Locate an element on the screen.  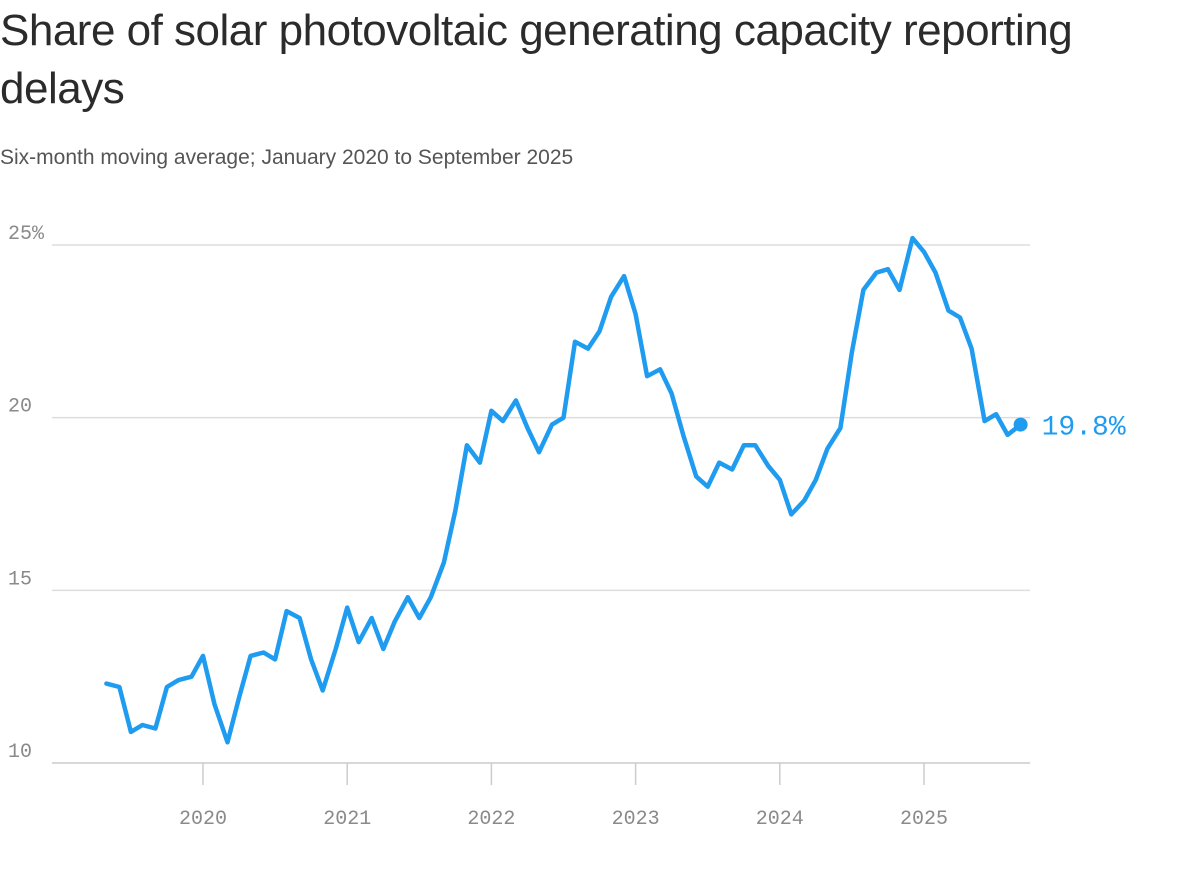
last-point-marker is located at coordinates (1020, 424).